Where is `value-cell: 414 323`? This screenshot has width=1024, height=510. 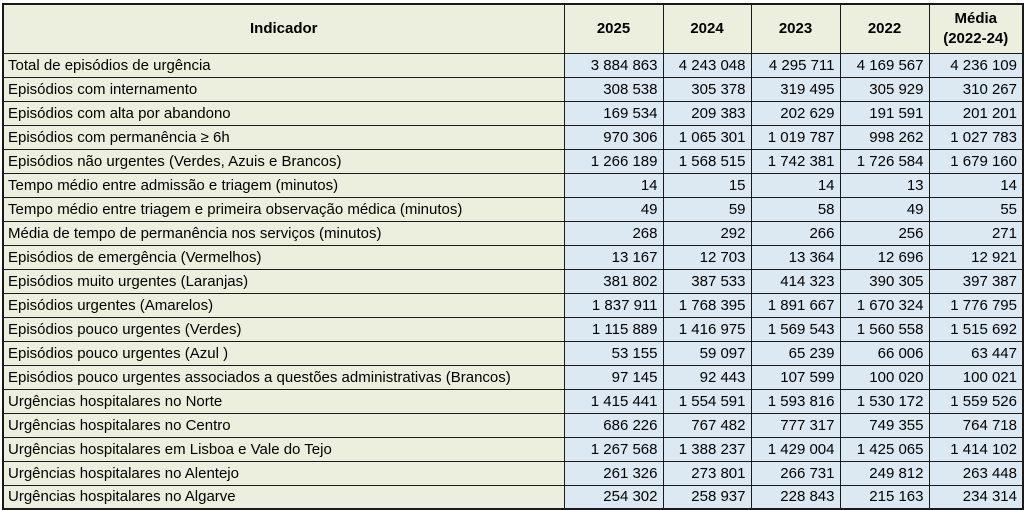 value-cell: 414 323 is located at coordinates (795, 281).